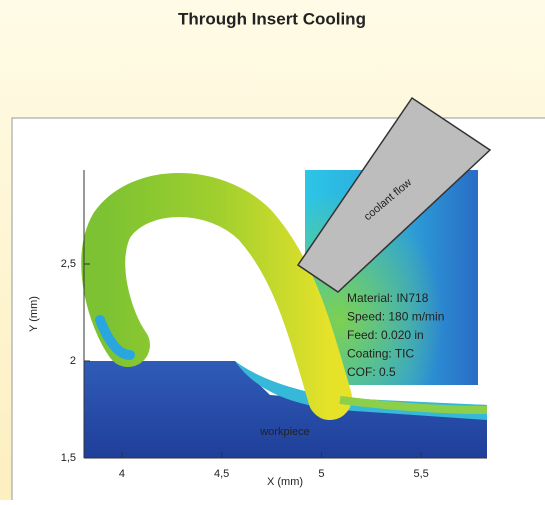 This screenshot has height=505, width=545. I want to click on x-tick-label: 4,5, so click(221, 474).